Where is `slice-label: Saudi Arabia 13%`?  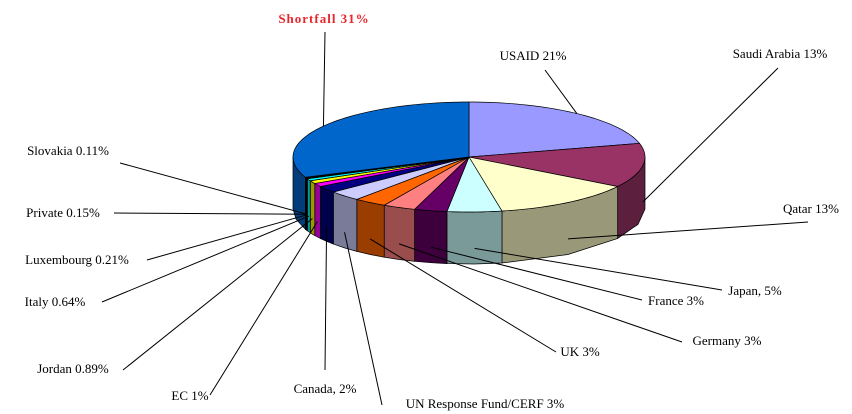 slice-label: Saudi Arabia 13% is located at coordinates (780, 53).